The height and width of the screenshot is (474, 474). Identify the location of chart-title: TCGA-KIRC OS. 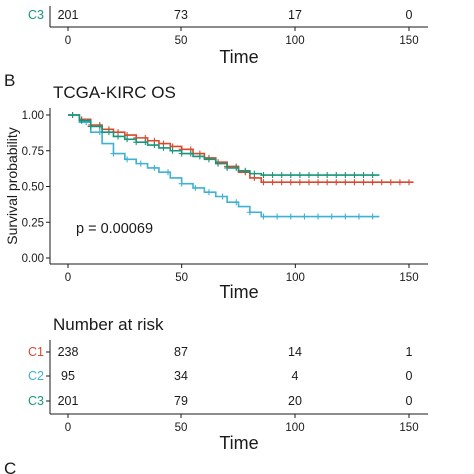
(114, 92).